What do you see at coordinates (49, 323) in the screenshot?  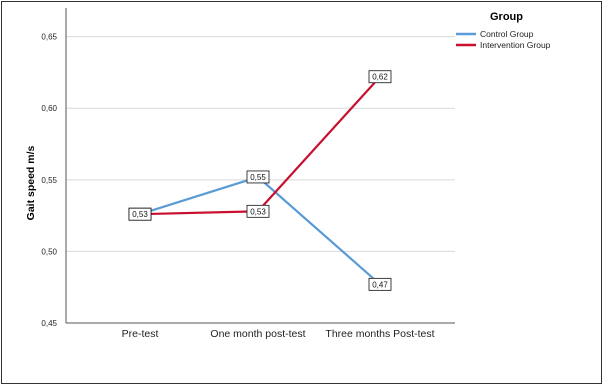 I see `y-tick-label: 0,45` at bounding box center [49, 323].